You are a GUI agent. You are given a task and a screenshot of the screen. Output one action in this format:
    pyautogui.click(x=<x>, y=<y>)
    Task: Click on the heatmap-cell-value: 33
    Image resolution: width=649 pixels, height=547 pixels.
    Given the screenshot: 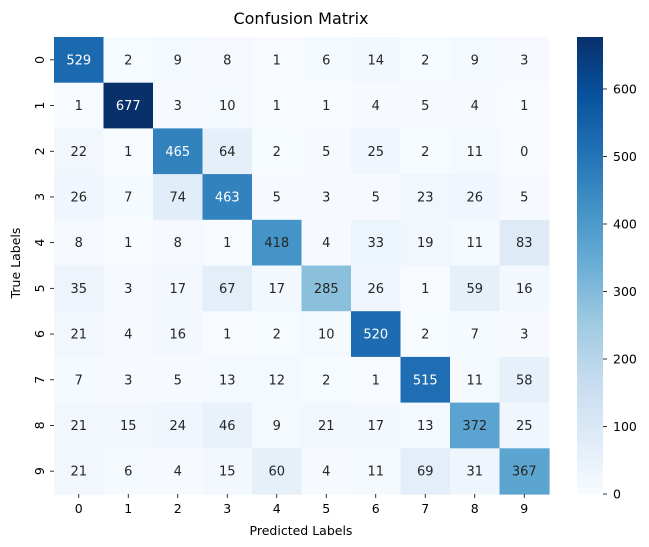 What is the action you would take?
    pyautogui.click(x=375, y=243)
    